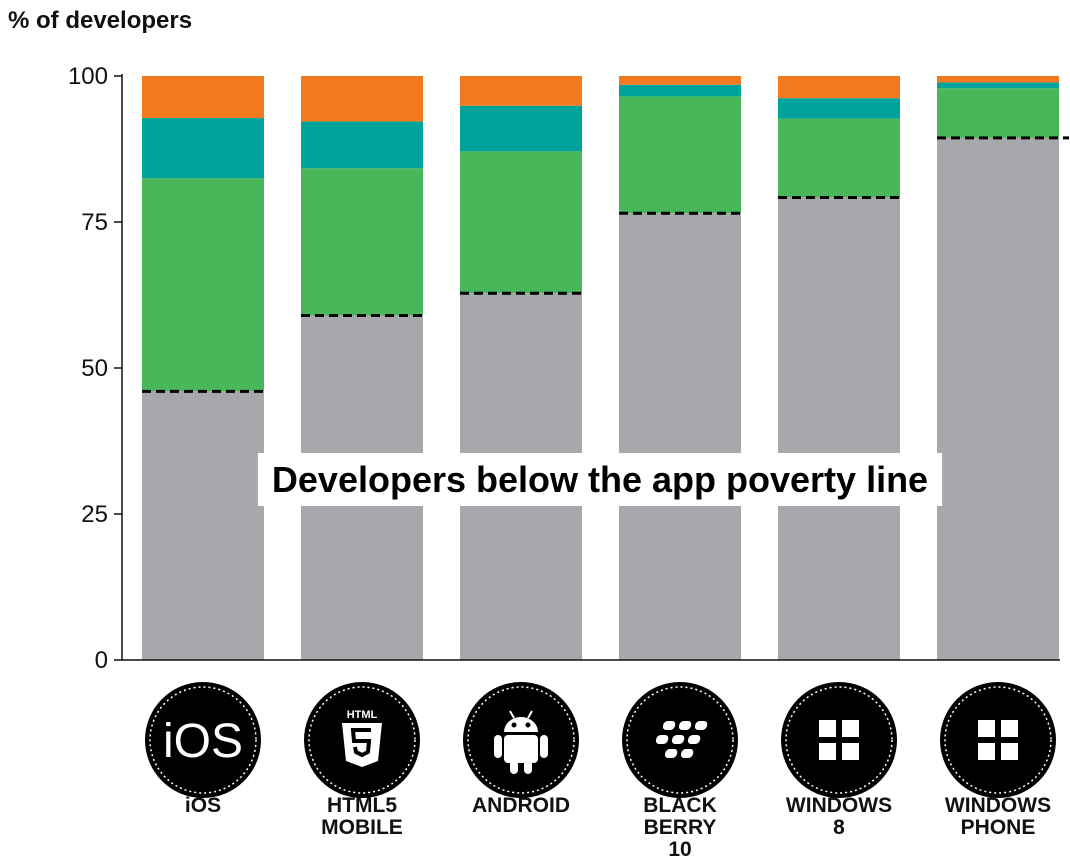 This screenshot has height=861, width=1070. Describe the element at coordinates (88, 76) in the screenshot. I see `y-tick-label: 100` at that location.